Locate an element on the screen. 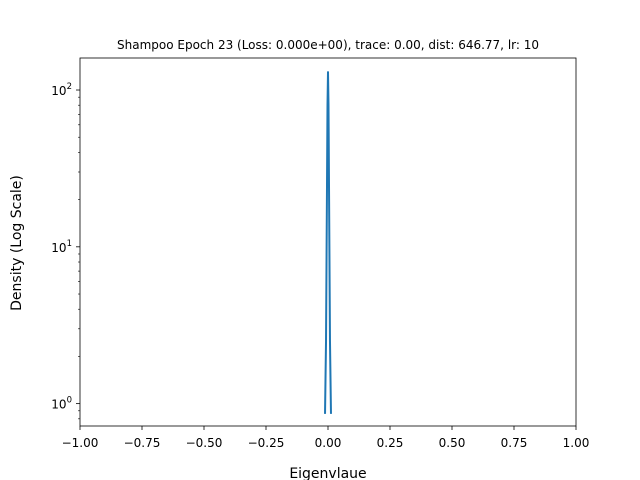  x-tick-label: 0.75 is located at coordinates (514, 443).